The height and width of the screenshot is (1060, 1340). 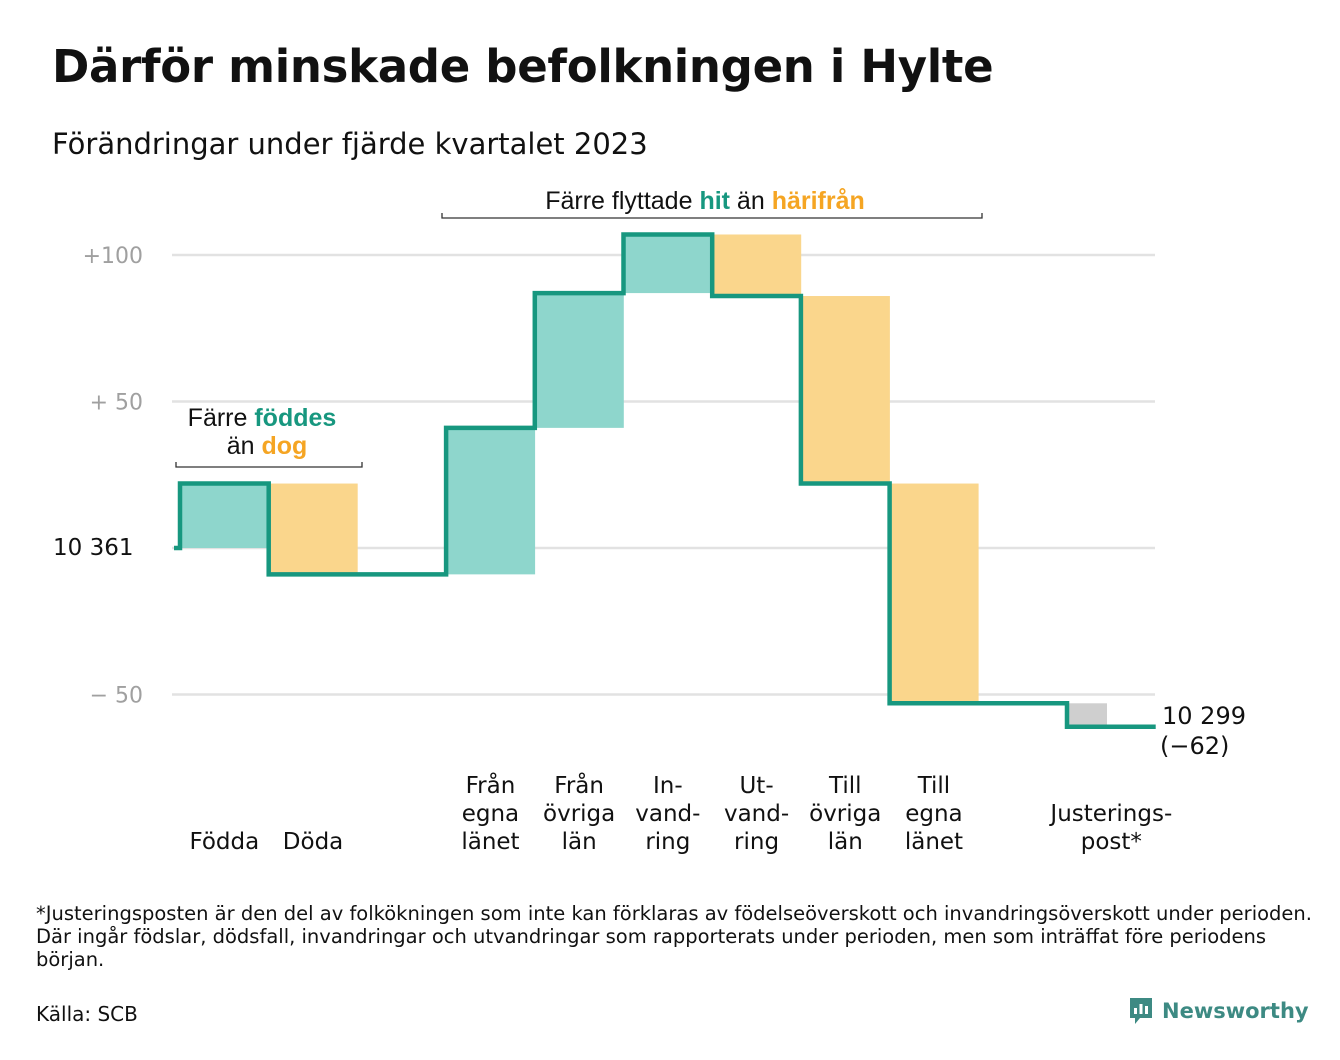 I want to click on moves-annotation: Färre flyttade hit än härifrån, so click(x=705, y=201).